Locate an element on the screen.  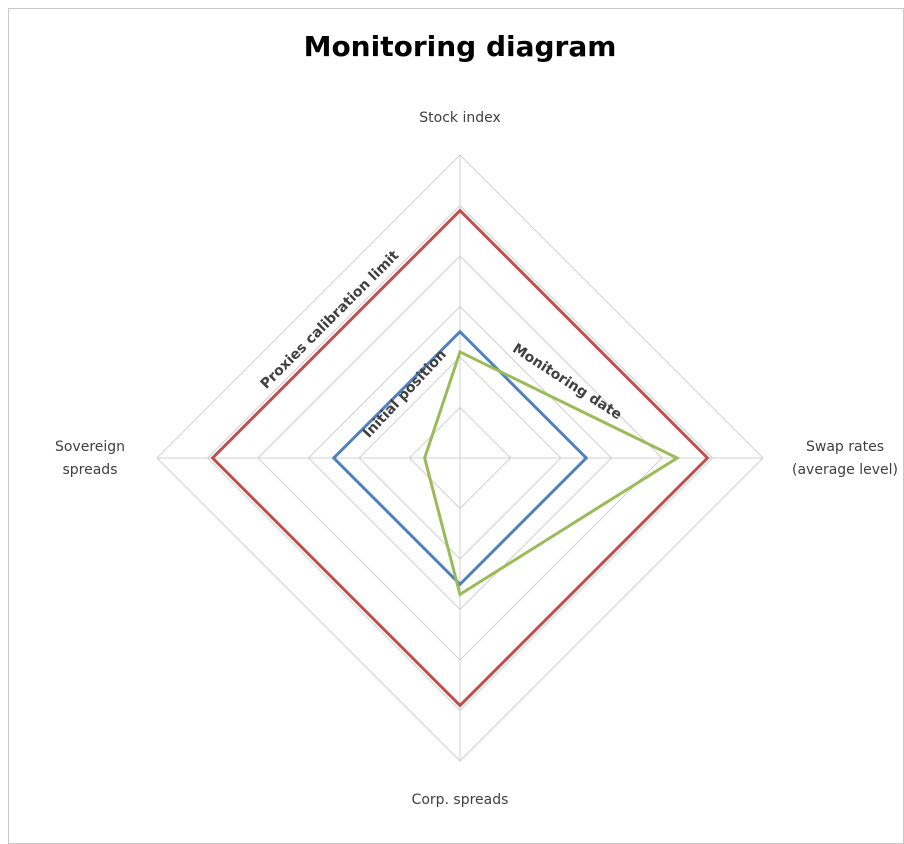
category-label-line: (average level) is located at coordinates (845, 470).